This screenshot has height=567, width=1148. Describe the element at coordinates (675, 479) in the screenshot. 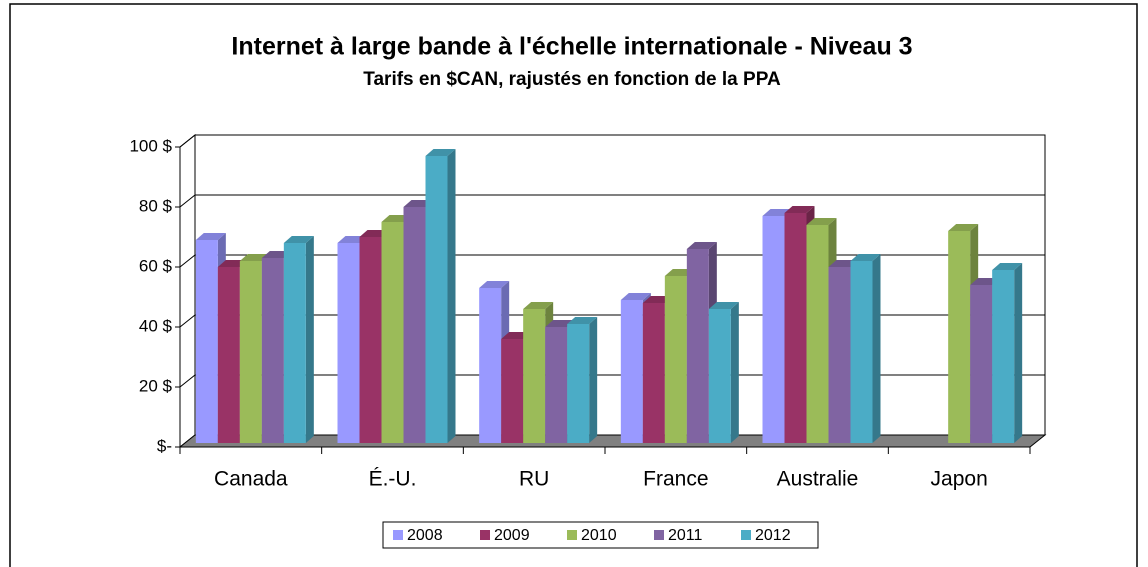

I see `x-tick-label: France` at that location.